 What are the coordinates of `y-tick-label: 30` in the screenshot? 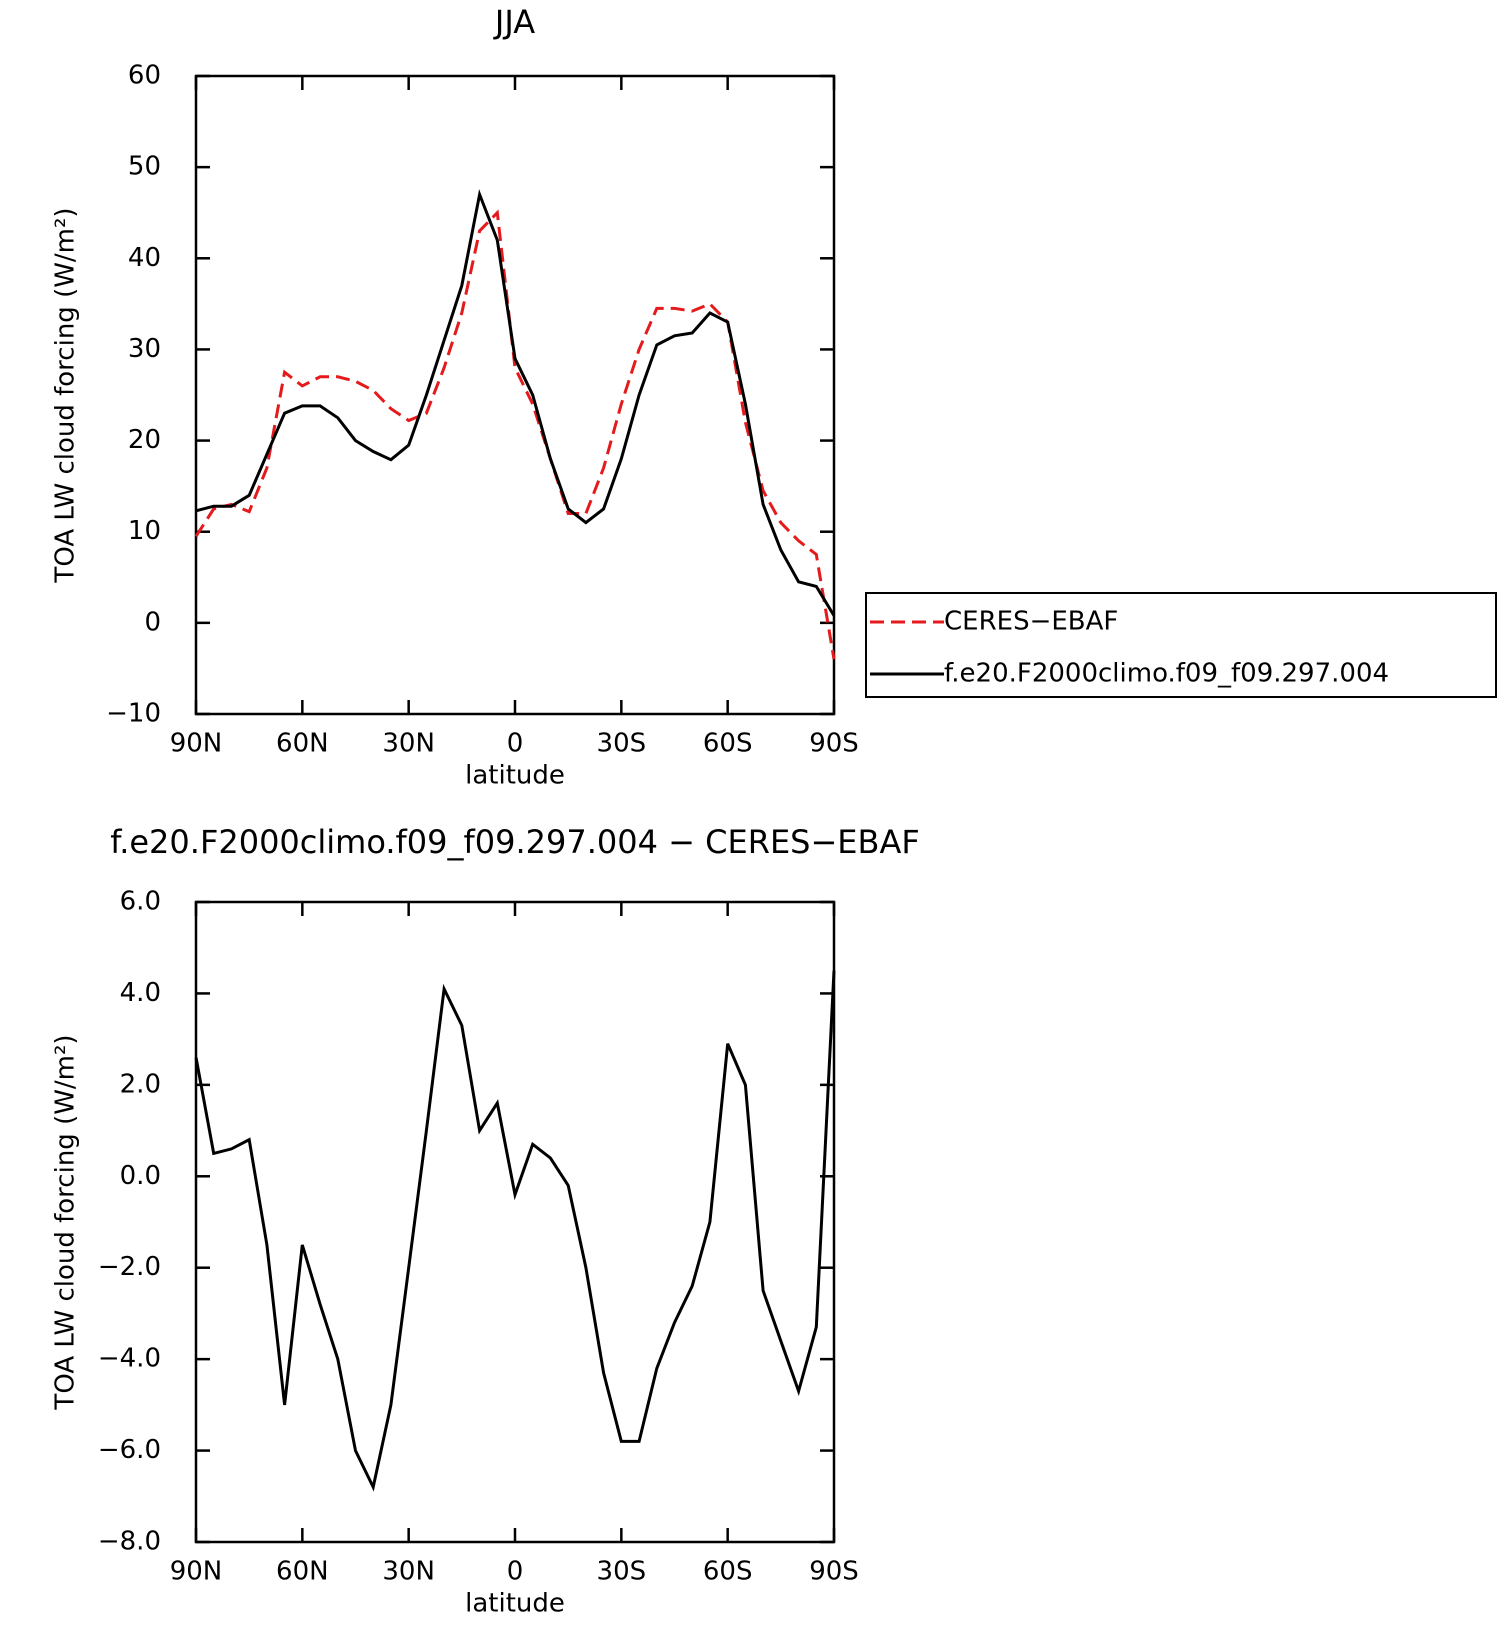 It's located at (144, 349).